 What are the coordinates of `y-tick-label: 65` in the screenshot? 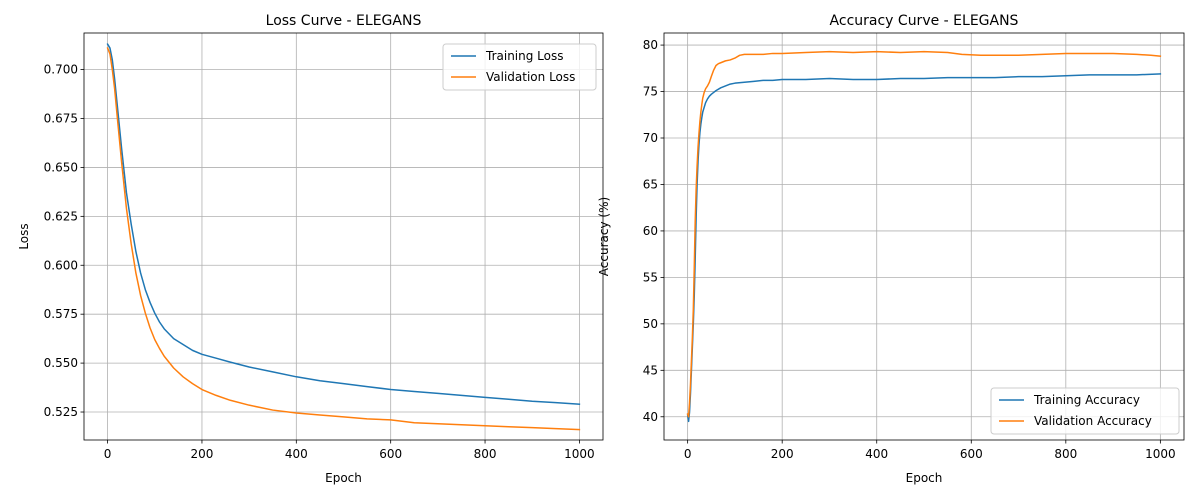 It's located at (650, 184).